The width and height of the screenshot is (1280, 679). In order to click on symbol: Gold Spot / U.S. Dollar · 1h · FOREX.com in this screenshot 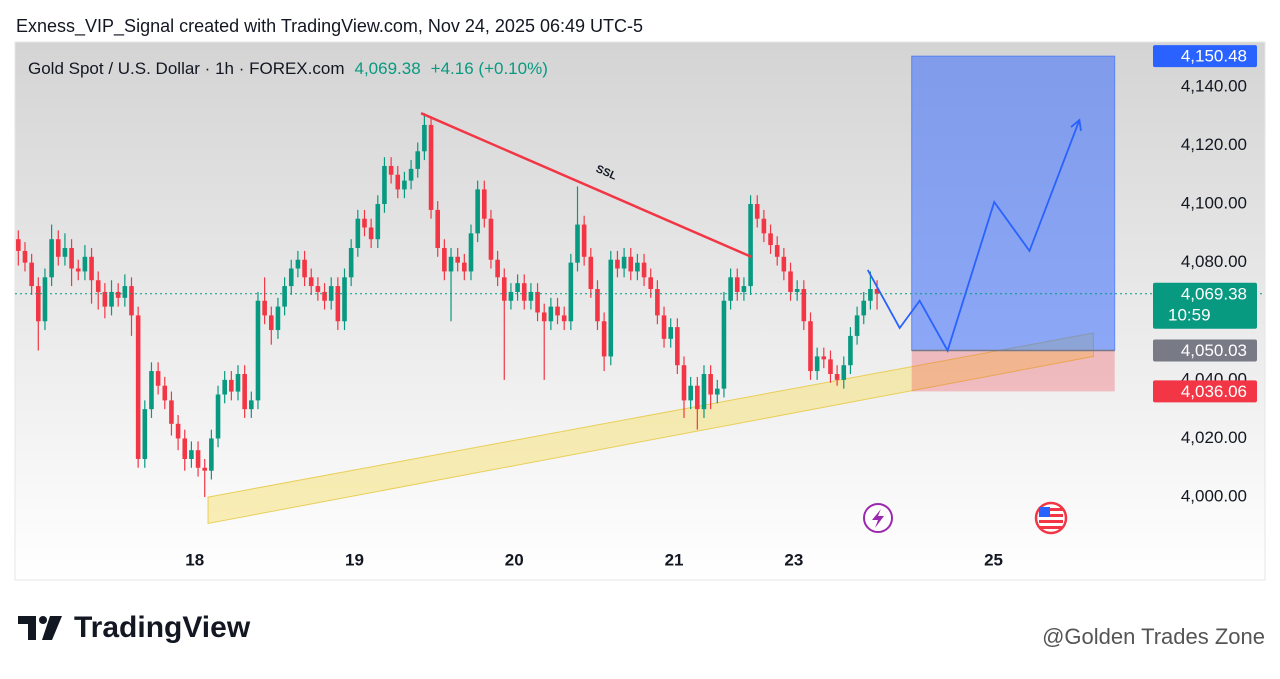, I will do `click(186, 68)`.